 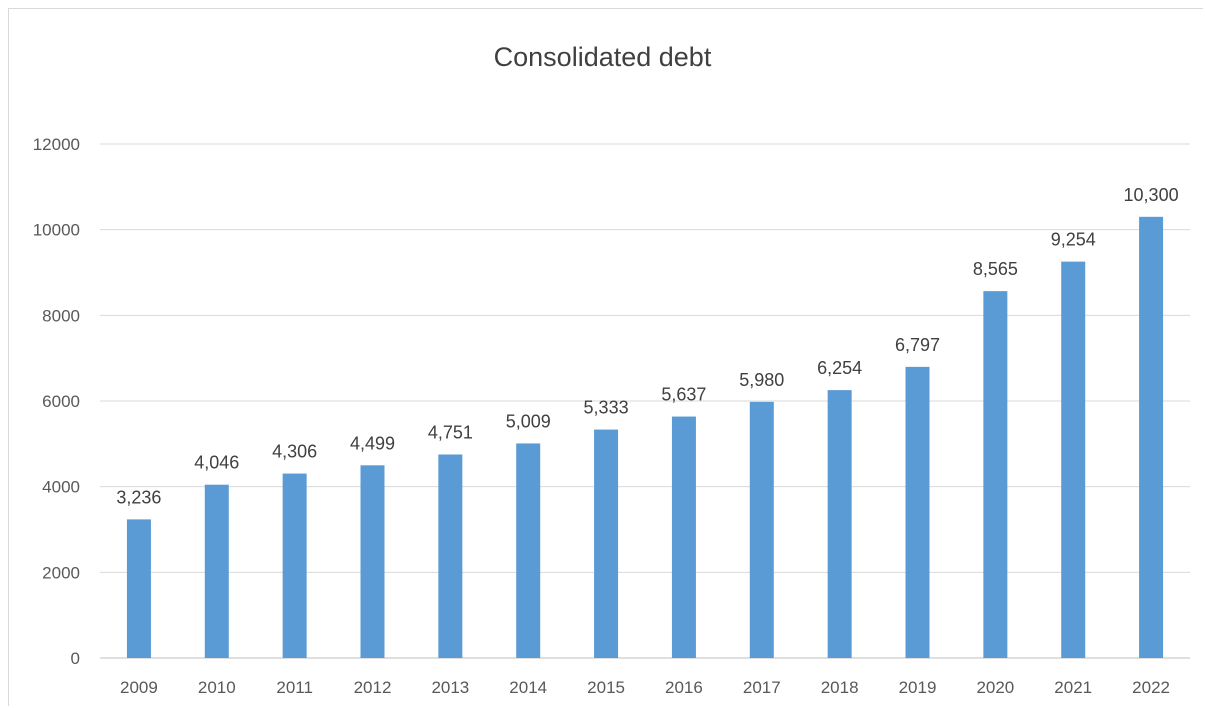 I want to click on data-label: 4,046, so click(x=216, y=463).